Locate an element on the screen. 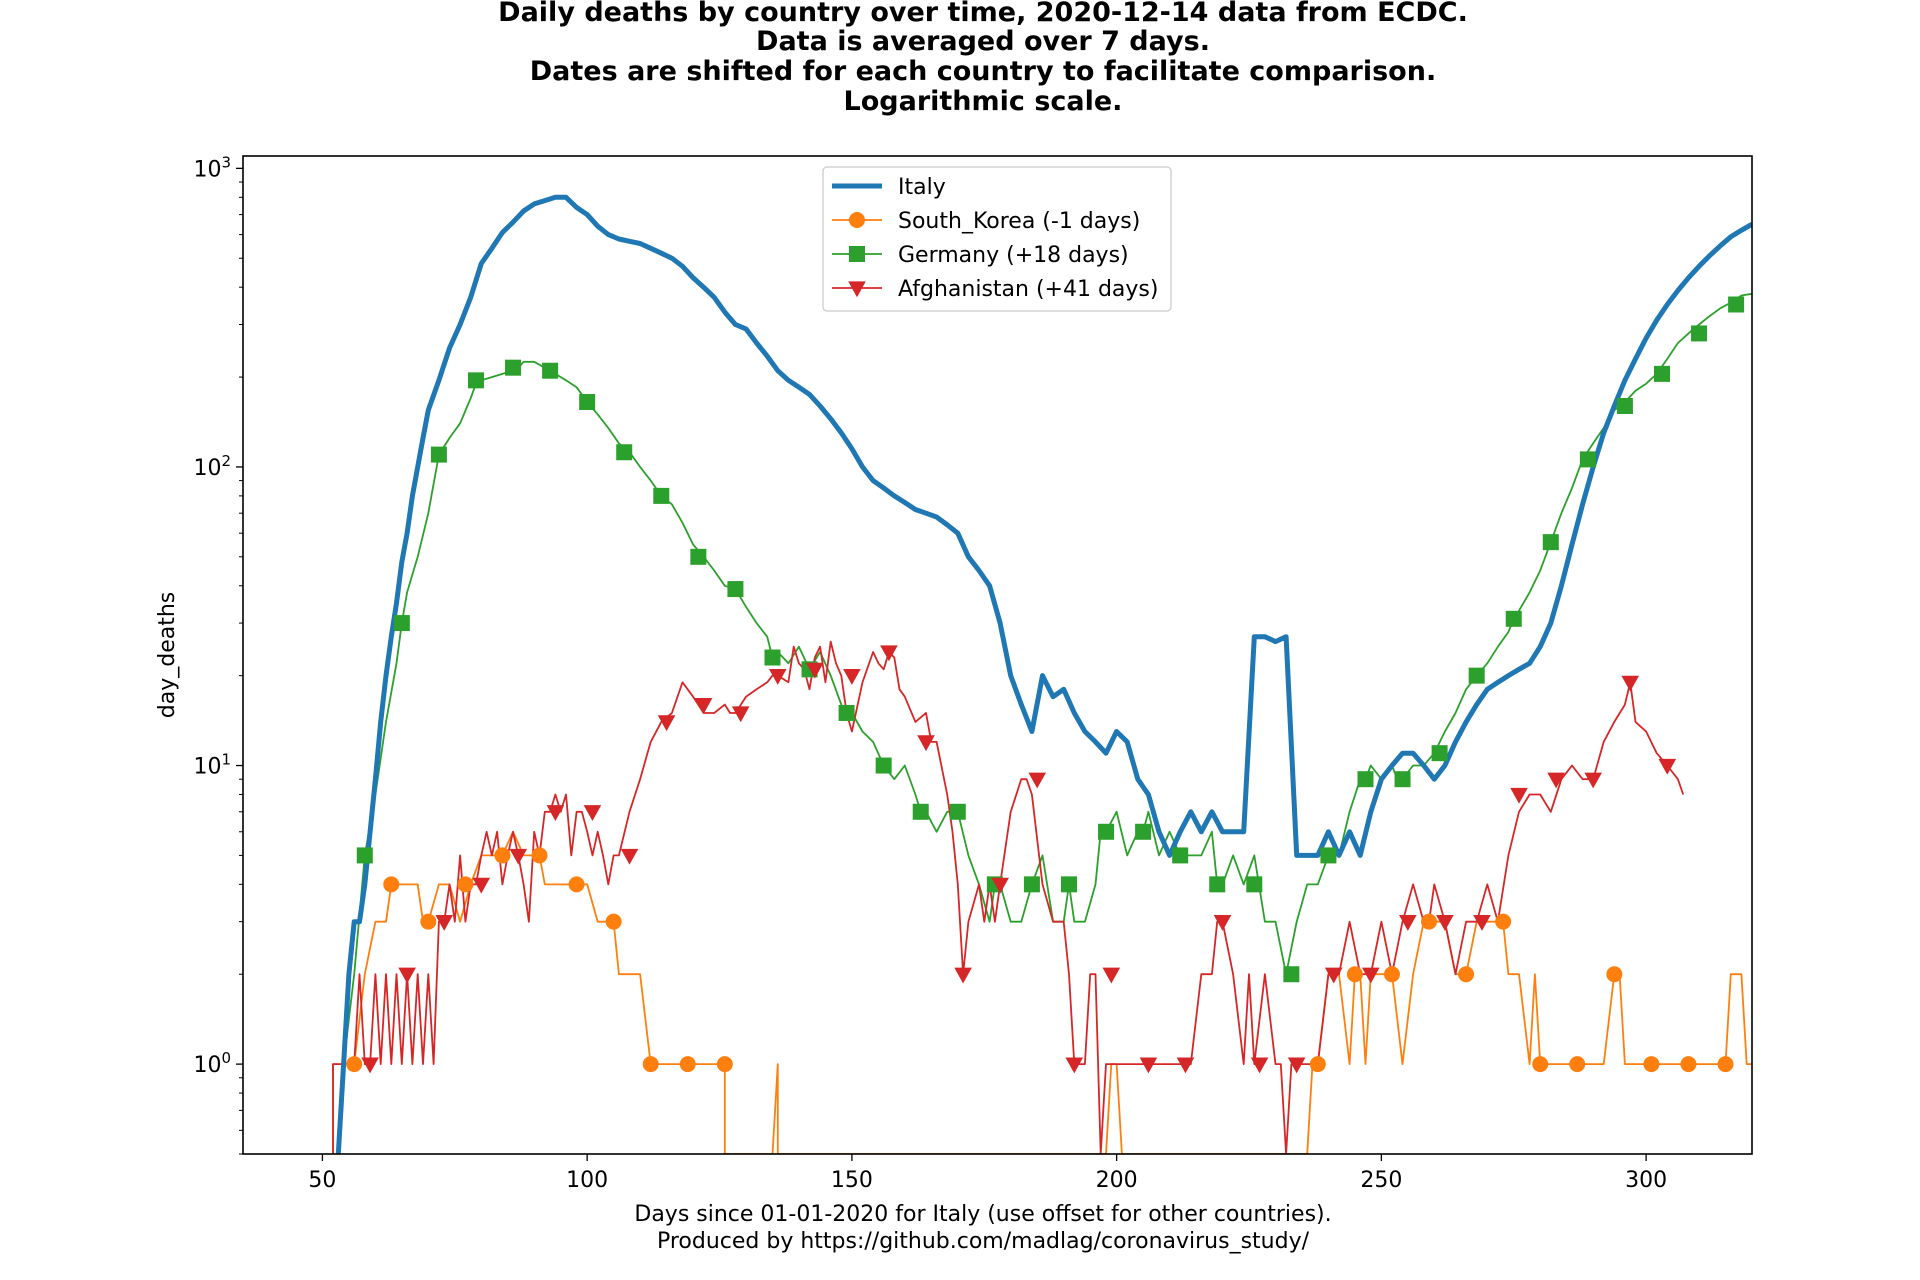 This screenshot has height=1280, width=1920. x-tick-label: 300 is located at coordinates (1646, 1180).